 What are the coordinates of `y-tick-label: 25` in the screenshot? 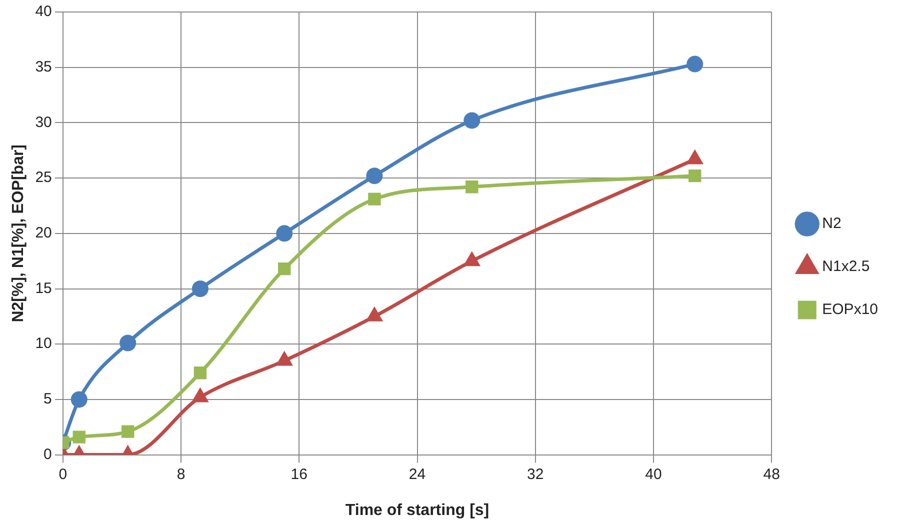 It's located at (43, 177).